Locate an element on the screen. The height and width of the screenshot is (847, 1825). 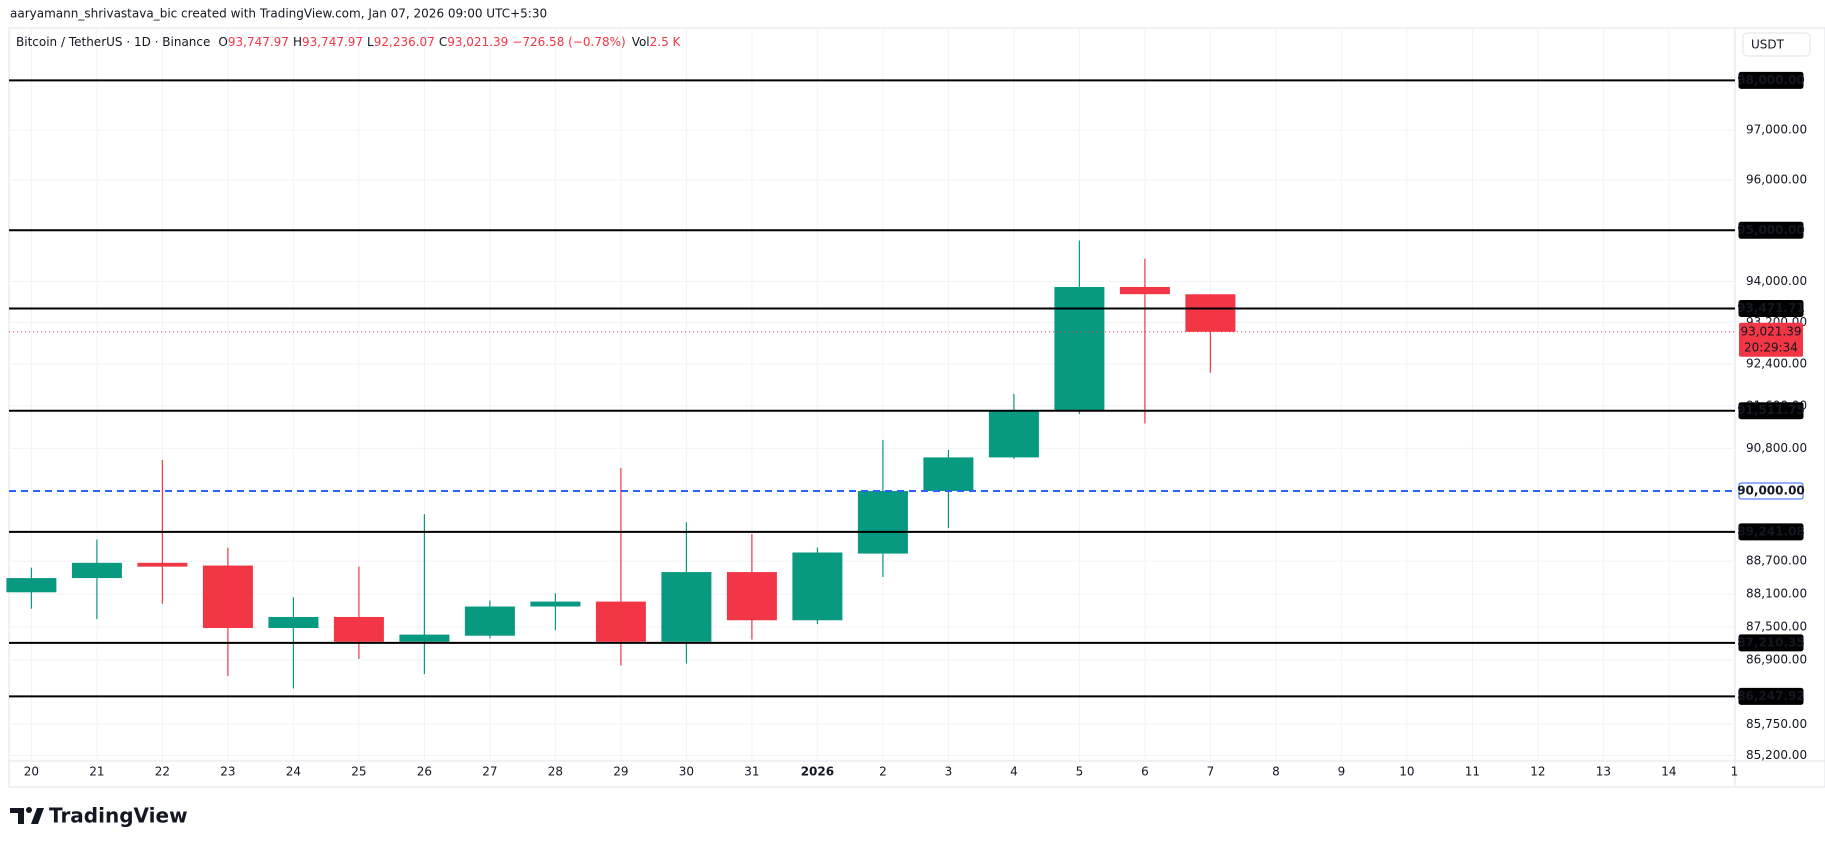
x-tick-label: 25 is located at coordinates (358, 772).